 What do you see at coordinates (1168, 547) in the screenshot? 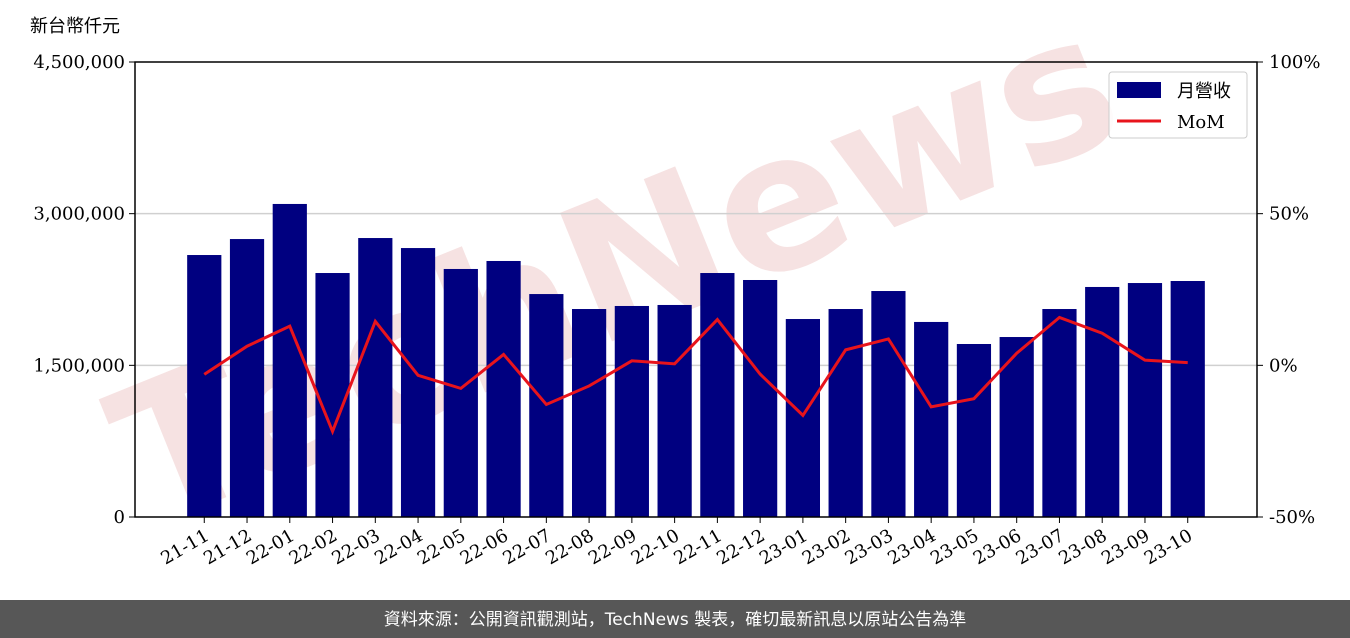
I see `x-tick-label: 23-10` at bounding box center [1168, 547].